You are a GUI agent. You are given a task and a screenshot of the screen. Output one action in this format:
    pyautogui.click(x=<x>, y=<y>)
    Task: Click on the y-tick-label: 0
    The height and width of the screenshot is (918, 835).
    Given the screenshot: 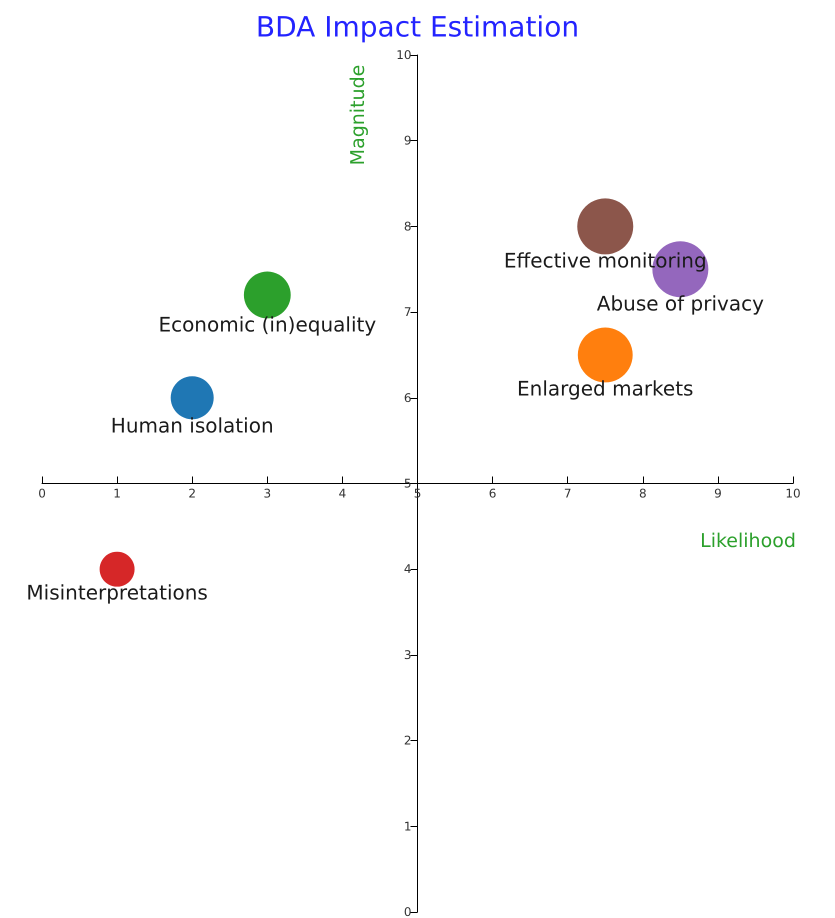 What is the action you would take?
    pyautogui.click(x=408, y=911)
    